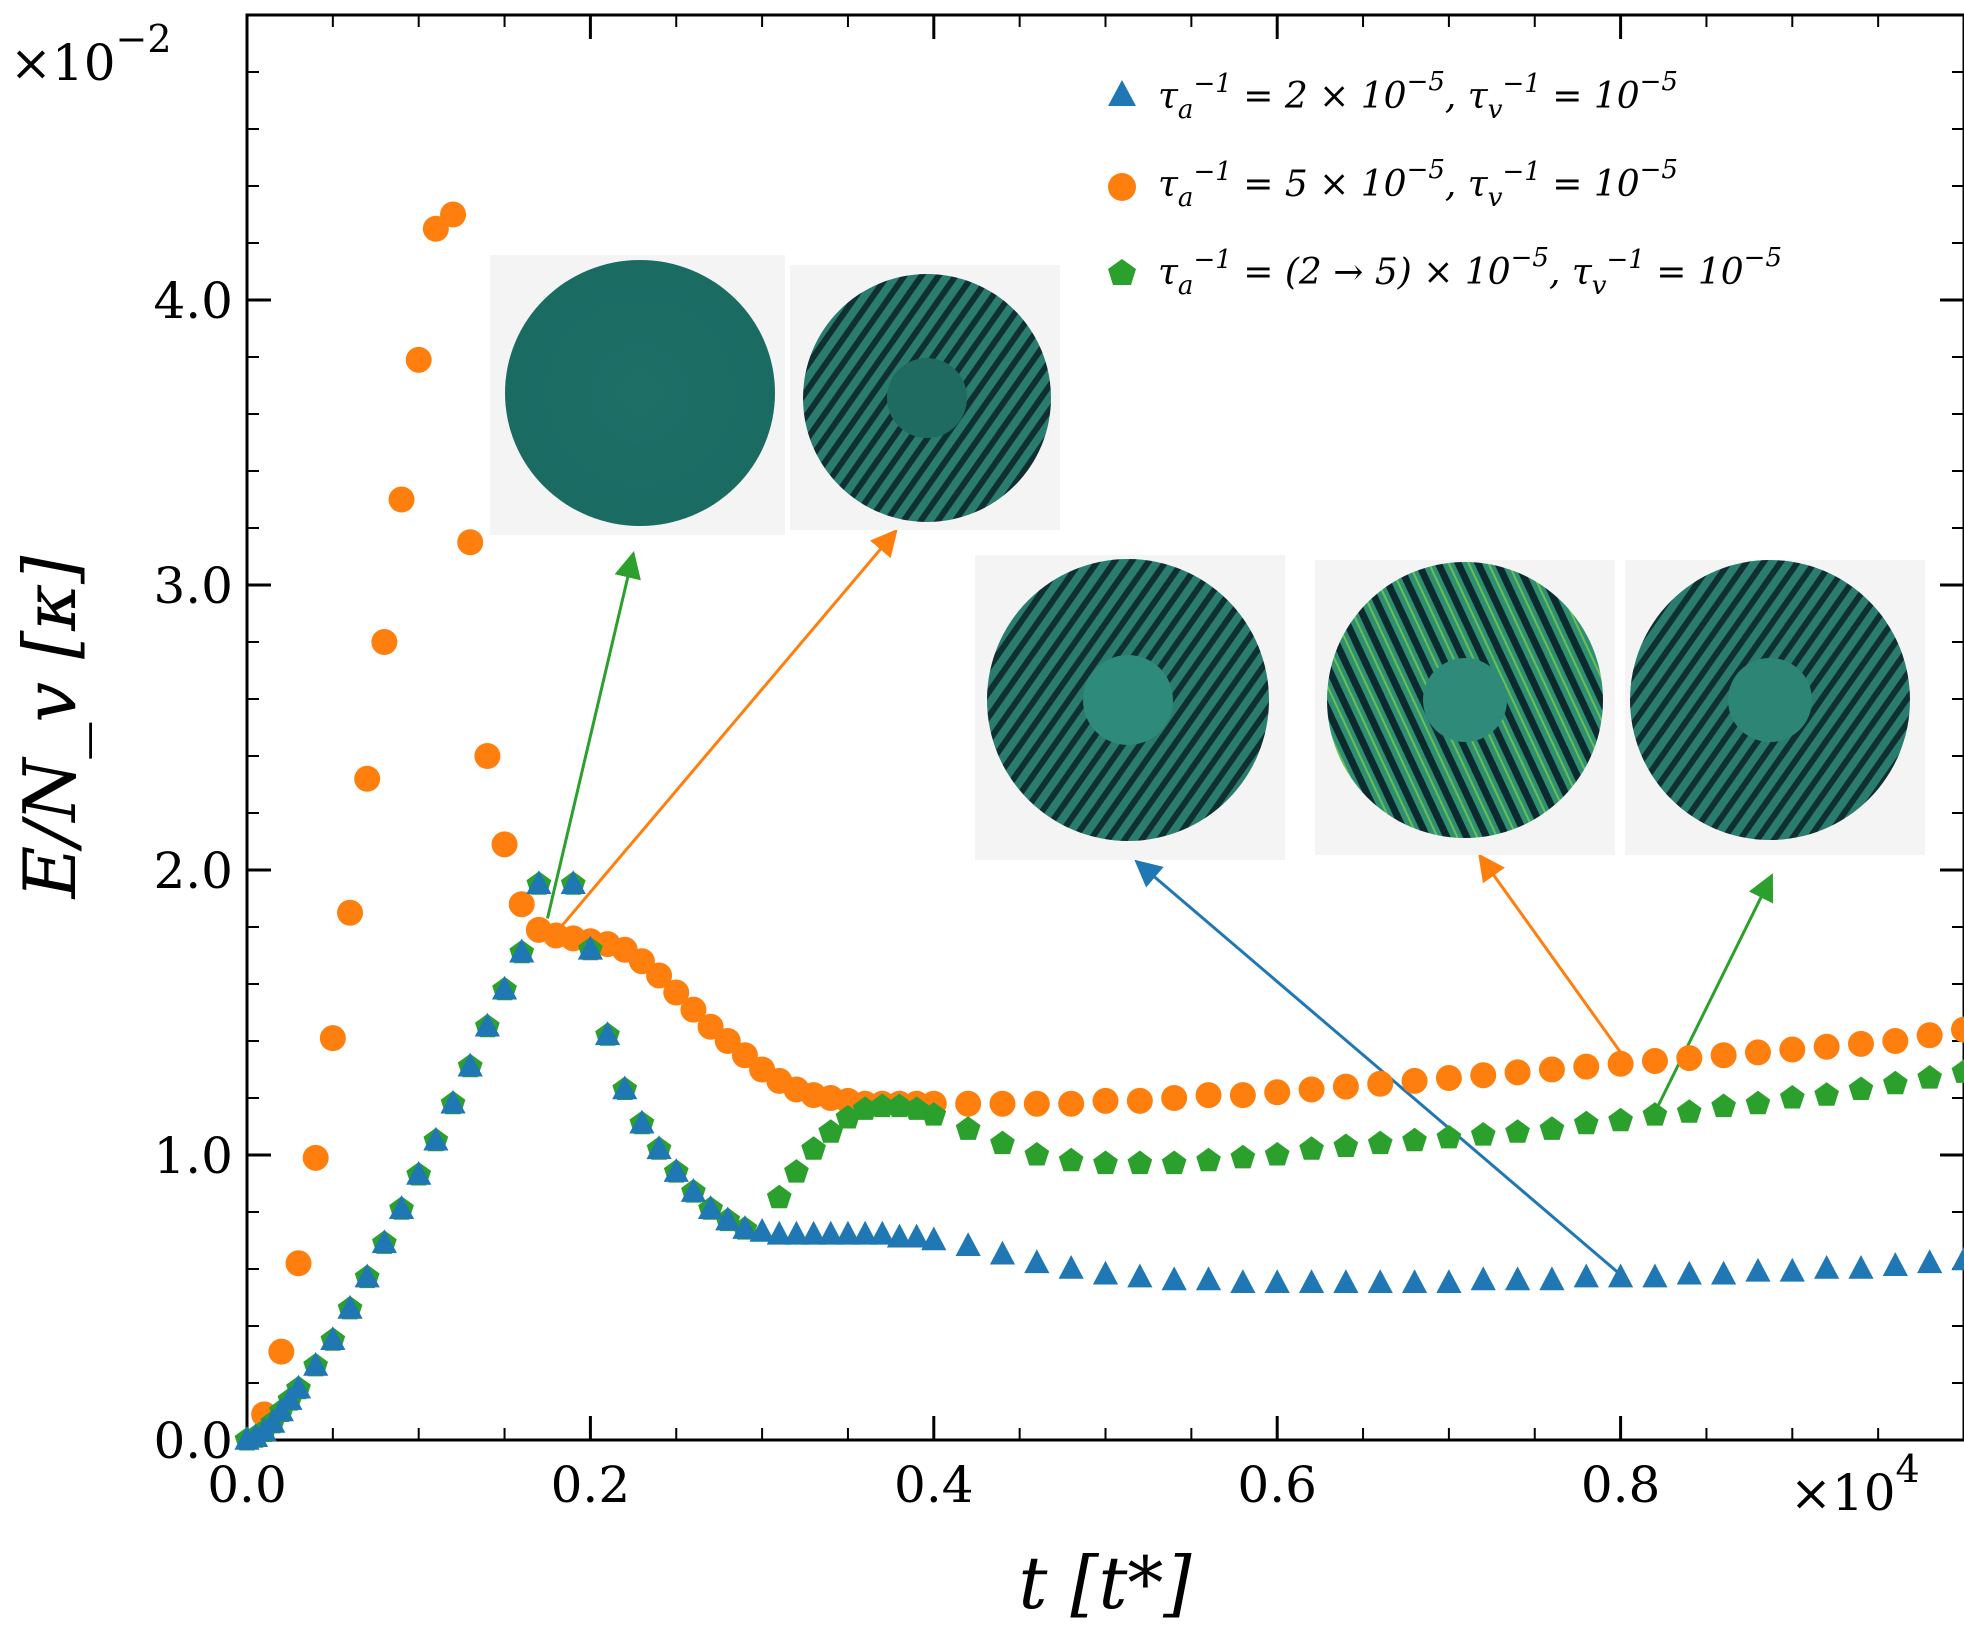 This screenshot has height=1626, width=1964. I want to click on legend-label-orange: τa−1 = 5 × 10−5, τv−1 = 10−5, so click(1418, 184).